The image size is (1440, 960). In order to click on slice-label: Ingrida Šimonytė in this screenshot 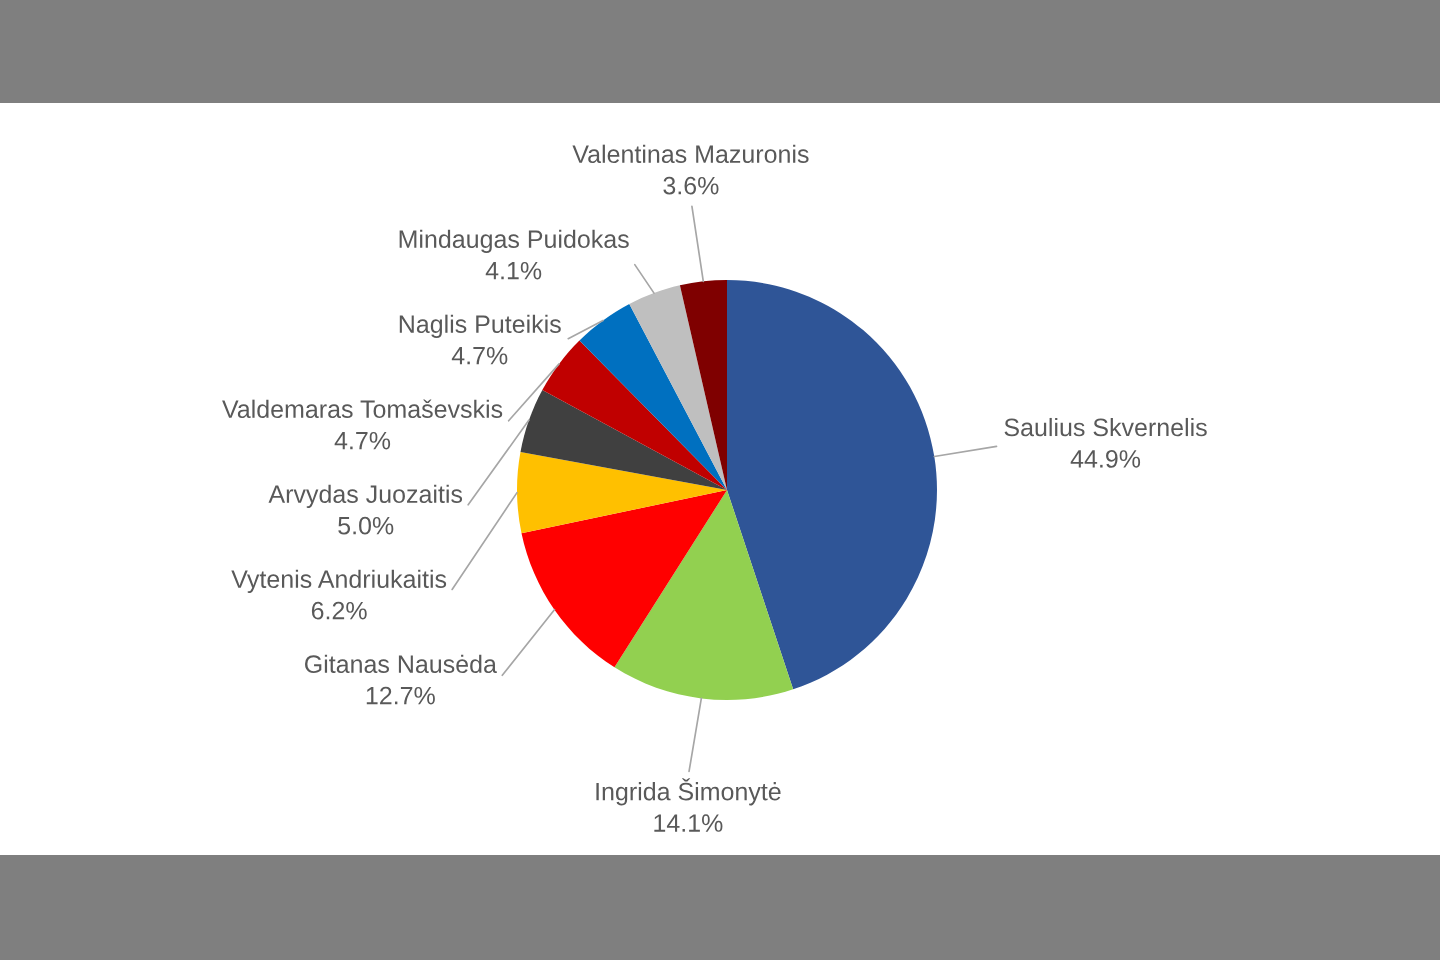, I will do `click(688, 792)`.